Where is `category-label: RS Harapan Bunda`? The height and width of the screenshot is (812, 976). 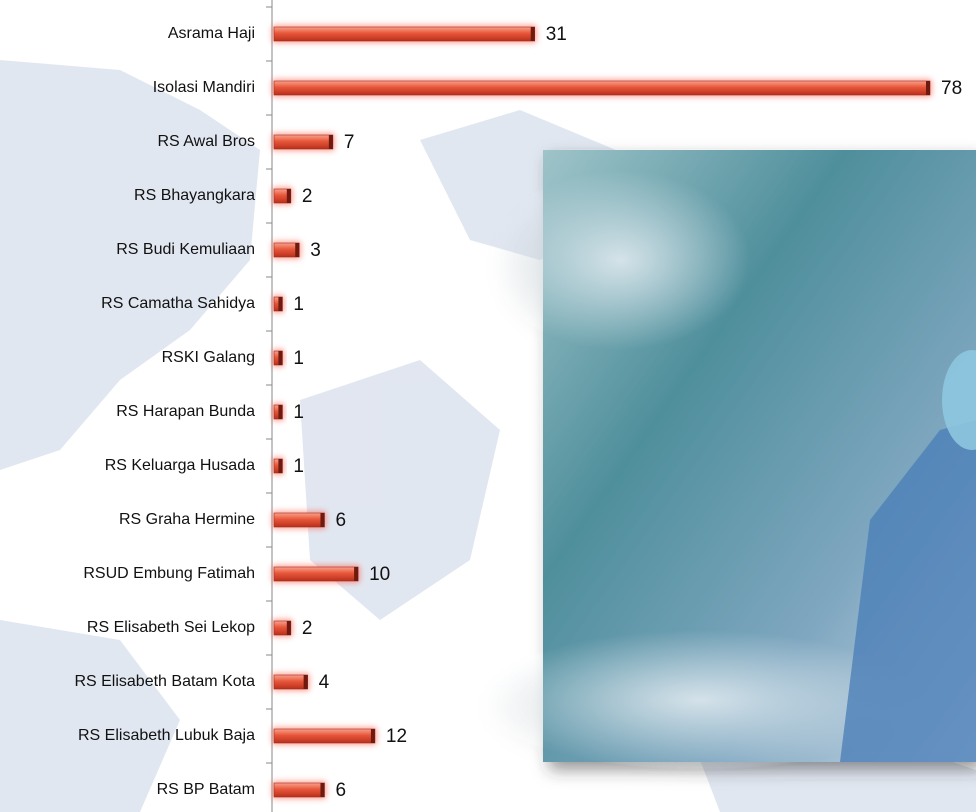
category-label: RS Harapan Bunda is located at coordinates (185, 411).